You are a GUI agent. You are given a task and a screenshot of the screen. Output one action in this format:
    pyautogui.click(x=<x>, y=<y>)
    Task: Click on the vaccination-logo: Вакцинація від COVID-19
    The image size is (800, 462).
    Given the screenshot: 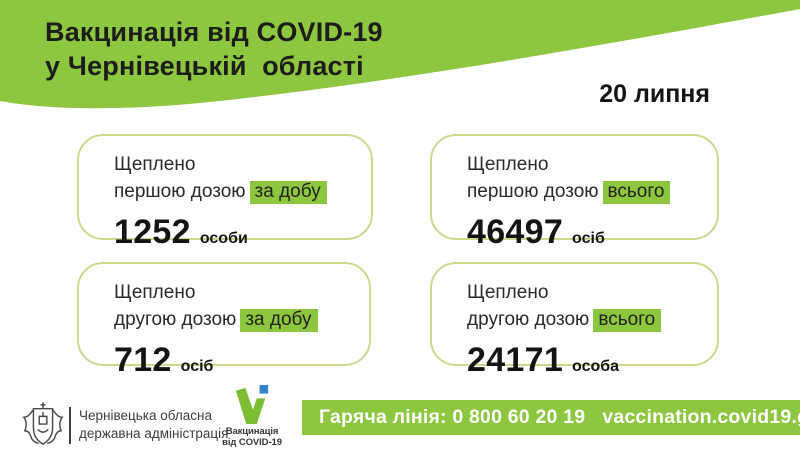 What is the action you would take?
    pyautogui.click(x=252, y=416)
    